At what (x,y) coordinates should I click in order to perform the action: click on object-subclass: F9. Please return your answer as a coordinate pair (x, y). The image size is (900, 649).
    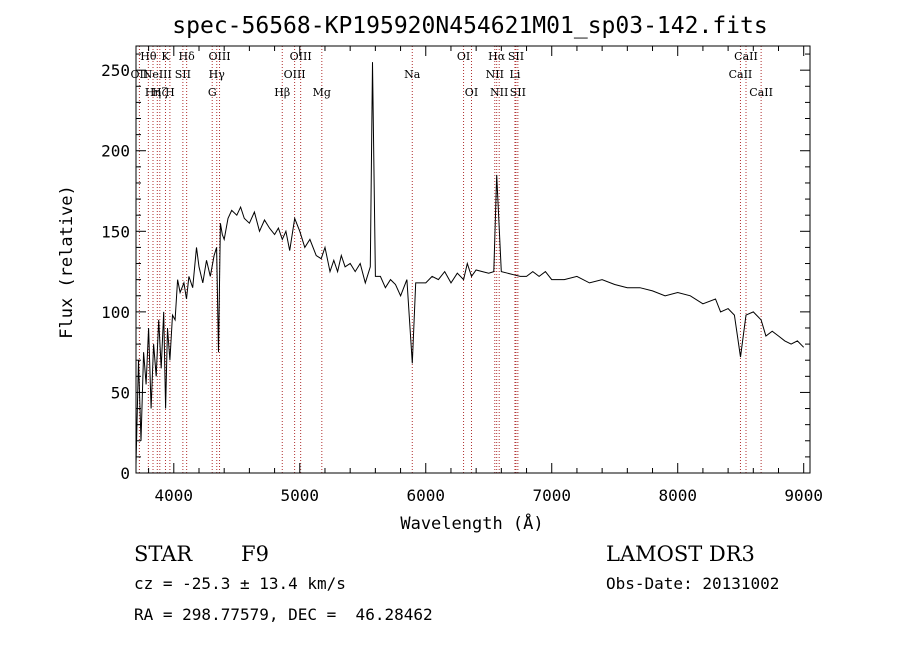
    Looking at the image, I should click on (255, 554).